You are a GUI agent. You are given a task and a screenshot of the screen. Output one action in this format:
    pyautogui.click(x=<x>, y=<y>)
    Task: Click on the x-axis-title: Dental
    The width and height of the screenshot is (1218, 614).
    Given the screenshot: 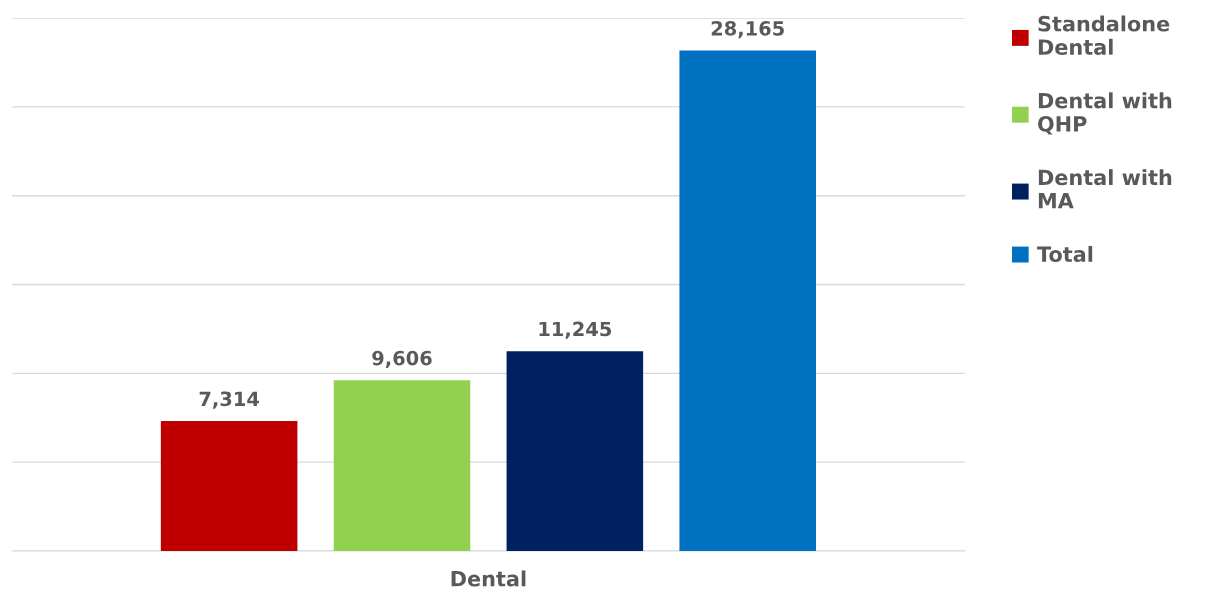 What is the action you would take?
    pyautogui.click(x=488, y=578)
    